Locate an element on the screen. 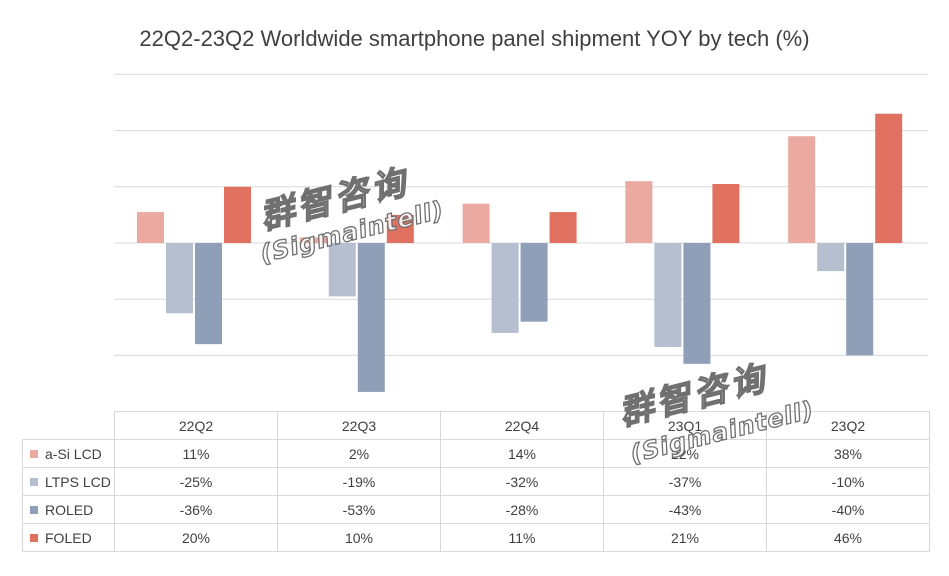  bar-foled-23q2 is located at coordinates (889, 178).